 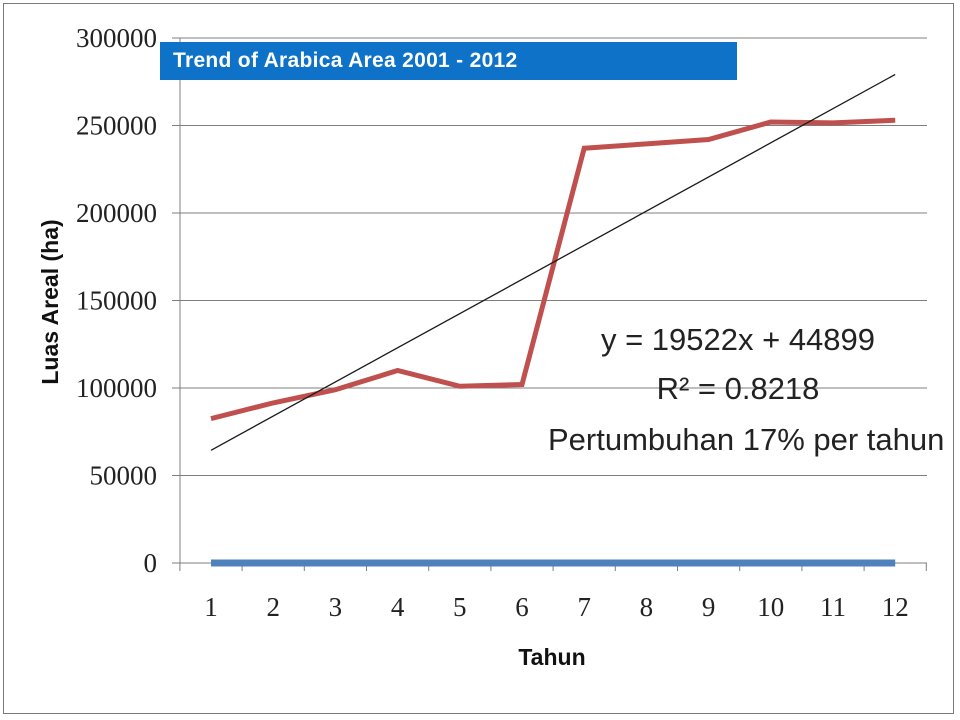 I want to click on r-squared-label: R² = 0.8218, so click(x=738, y=388).